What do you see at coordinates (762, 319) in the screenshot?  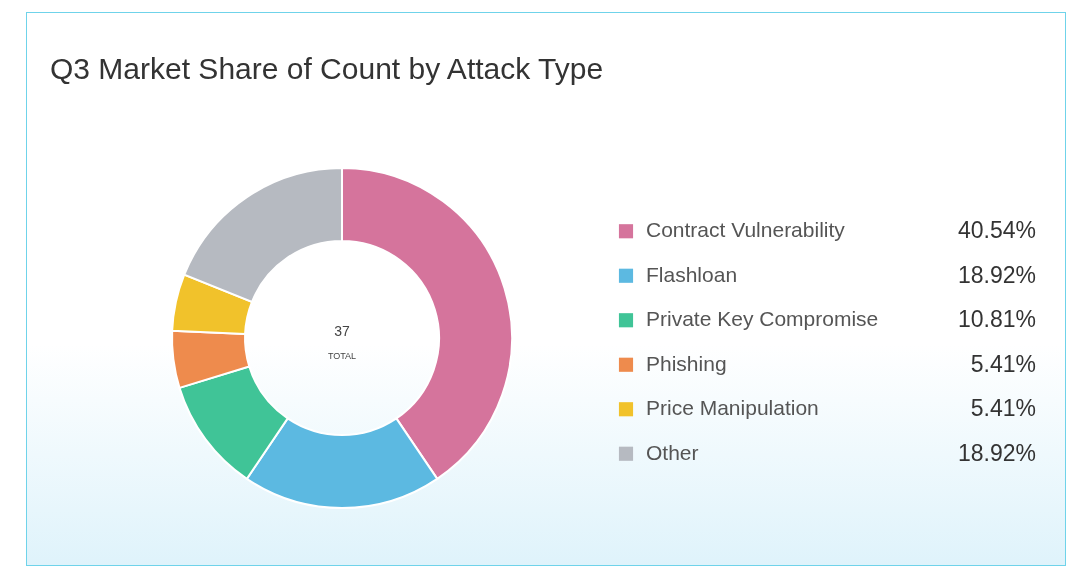 I see `legend-label: Private Key Compromise` at bounding box center [762, 319].